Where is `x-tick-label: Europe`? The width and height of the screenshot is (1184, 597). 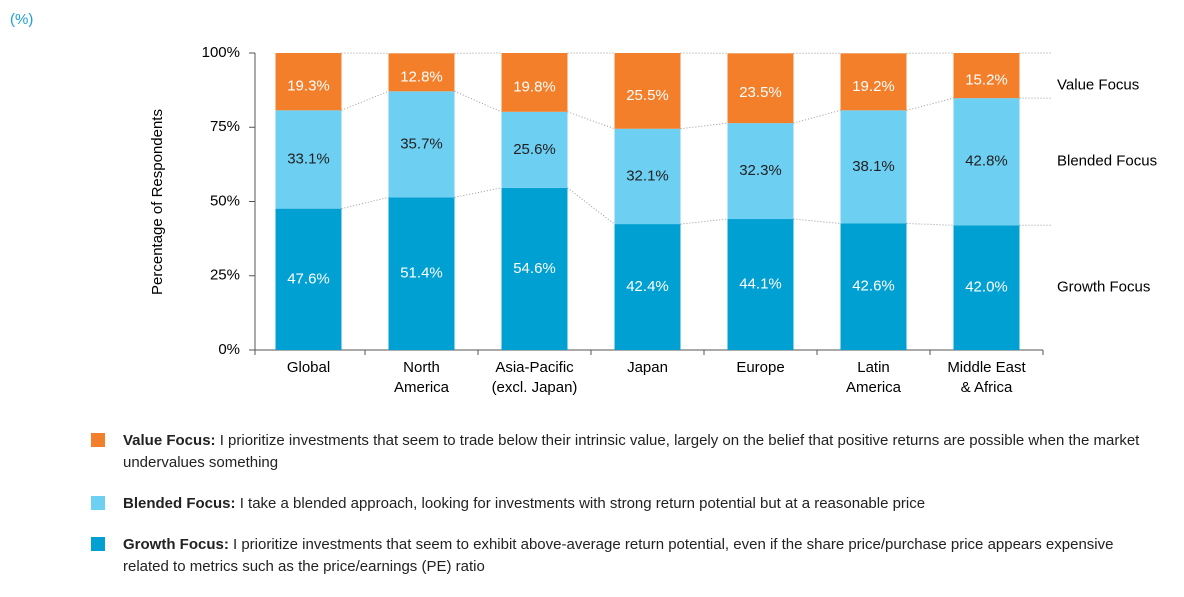 x-tick-label: Europe is located at coordinates (760, 367).